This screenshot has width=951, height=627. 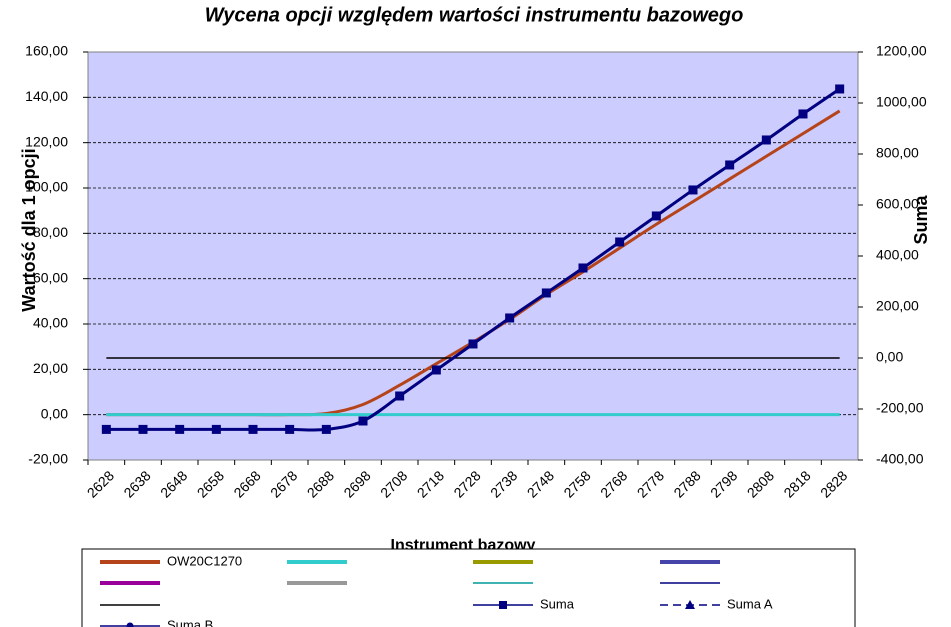 I want to click on x-tick-label: 2628, so click(x=100, y=483).